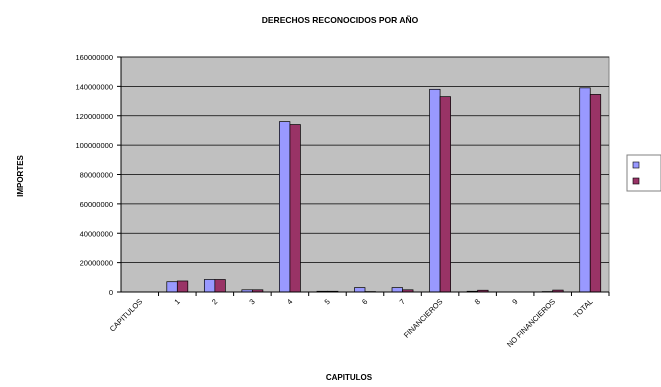 This screenshot has width=661, height=387. I want to click on y-tick-label: 60000000, so click(96, 204).